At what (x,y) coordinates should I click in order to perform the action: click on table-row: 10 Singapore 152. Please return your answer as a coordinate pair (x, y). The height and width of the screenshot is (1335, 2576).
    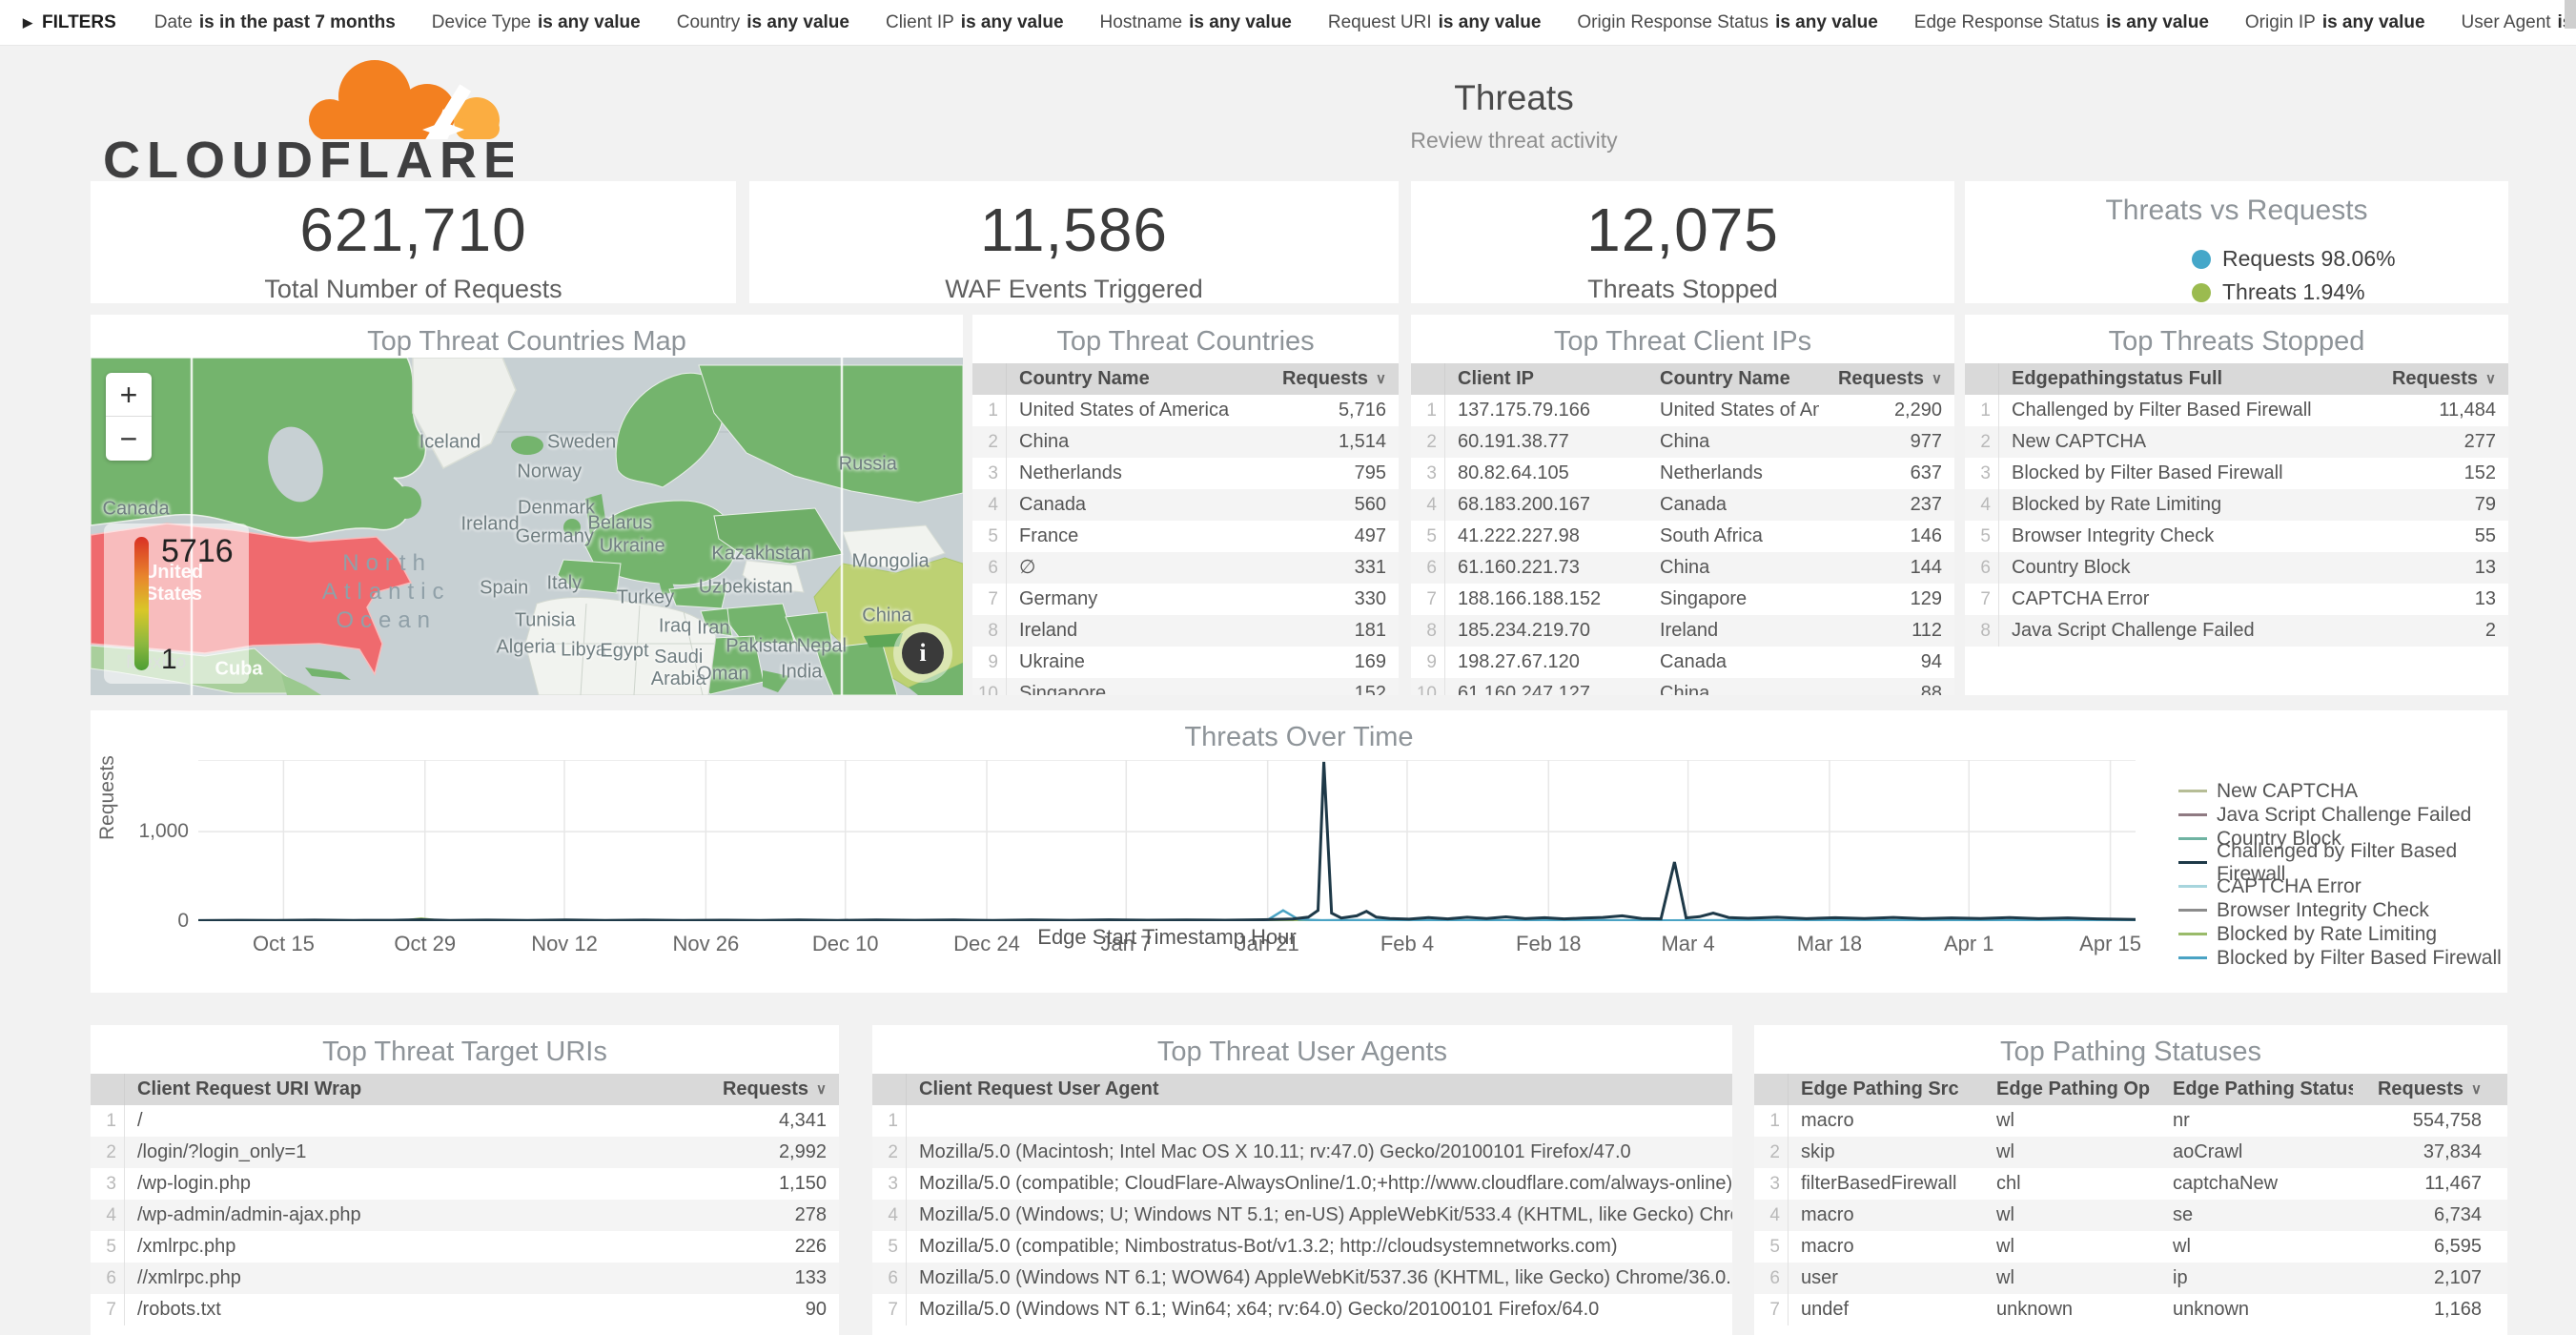
    Looking at the image, I should click on (1186, 686).